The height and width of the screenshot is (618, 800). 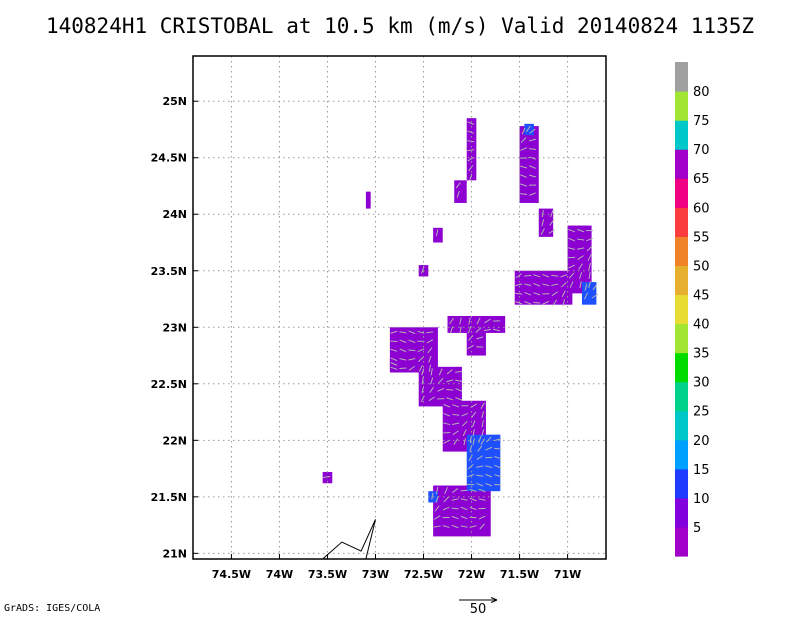 I want to click on longitude-tick-label: 71.5W, so click(x=519, y=574).